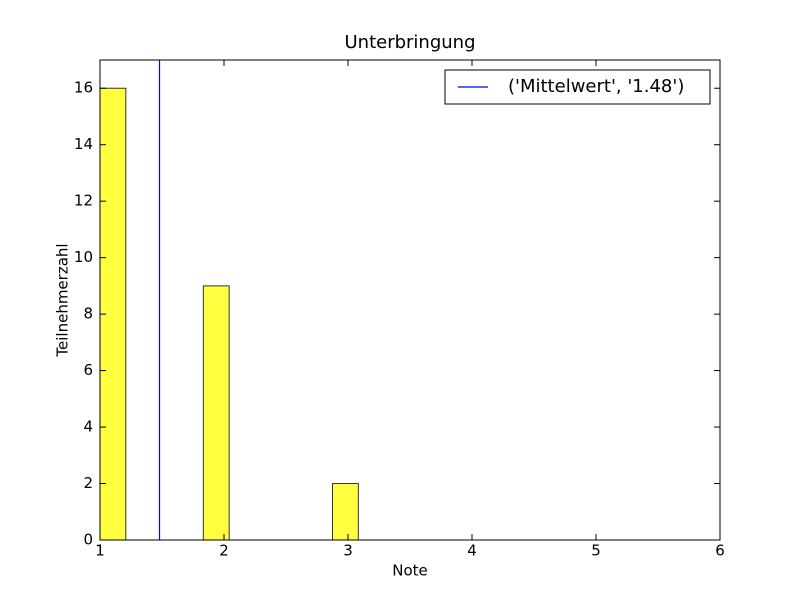 Image resolution: width=800 pixels, height=600 pixels. I want to click on legend-box, so click(577, 87).